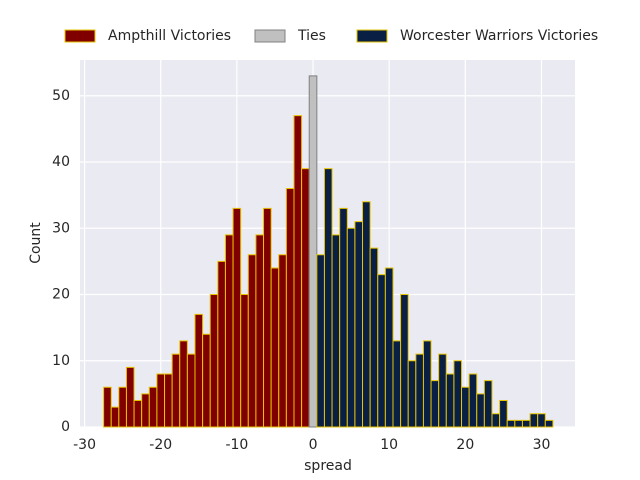  I want to click on x-tick-label: -30, so click(84, 445).